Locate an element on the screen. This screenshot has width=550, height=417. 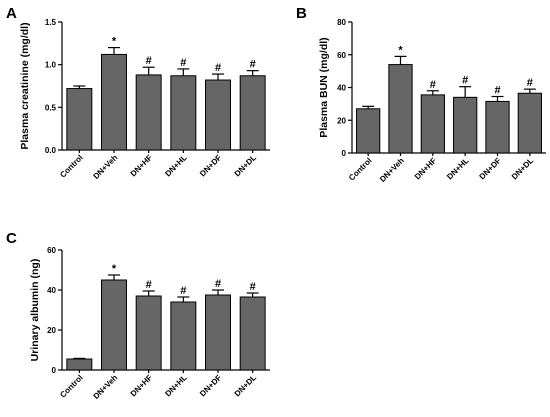
y-tick-label: 1.5 is located at coordinates (51, 22).